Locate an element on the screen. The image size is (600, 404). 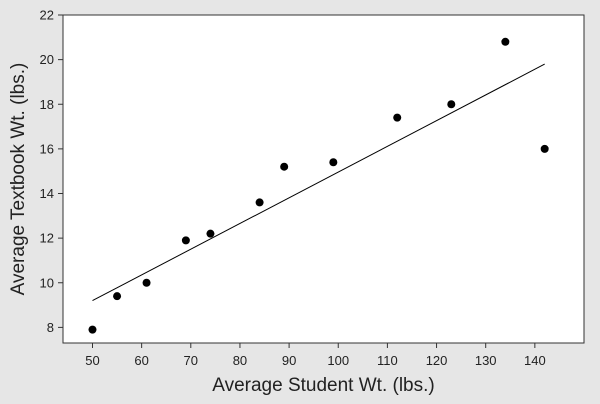
x-tick-label: 110 is located at coordinates (387, 360).